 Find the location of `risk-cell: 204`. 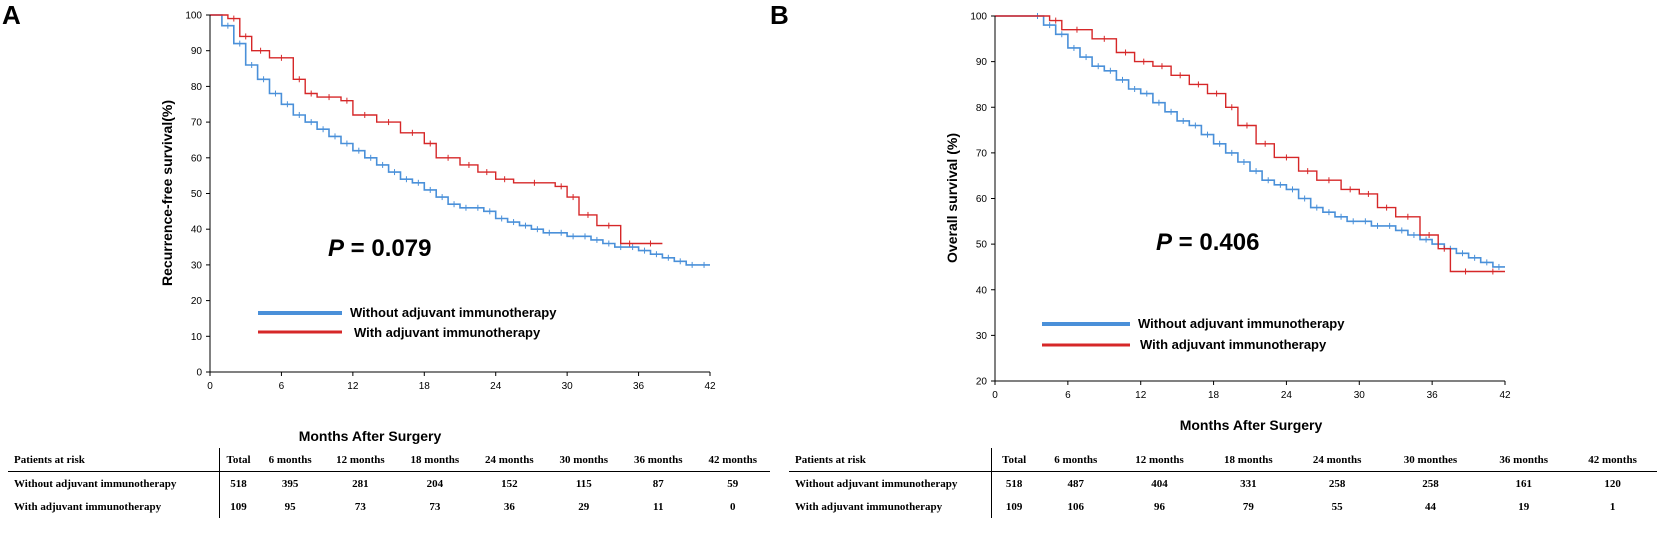

risk-cell: 204 is located at coordinates (435, 483).